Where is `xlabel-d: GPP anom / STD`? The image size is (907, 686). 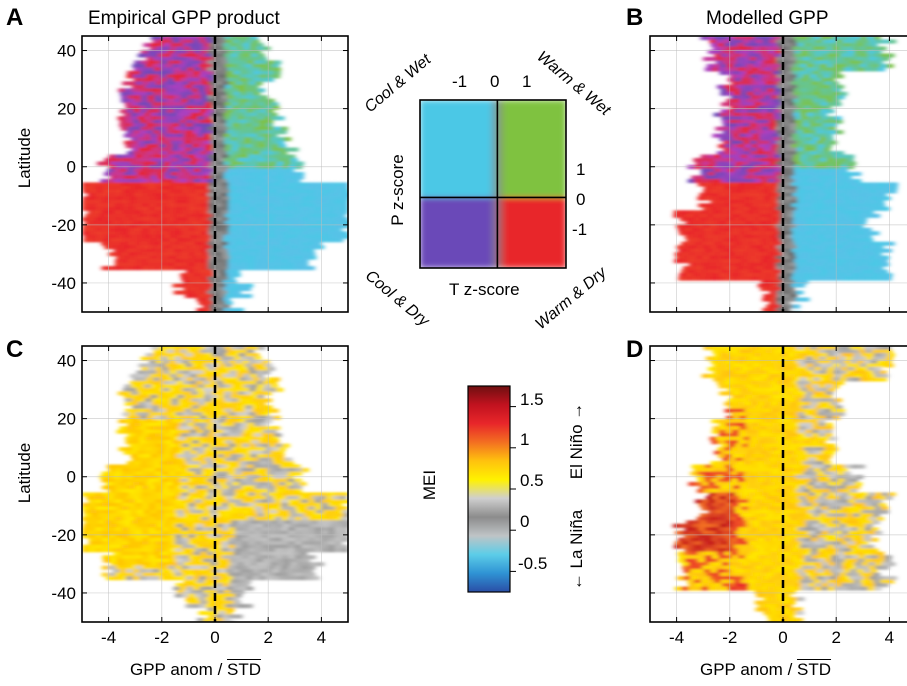
xlabel-d: GPP anom / STD is located at coordinates (765, 670).